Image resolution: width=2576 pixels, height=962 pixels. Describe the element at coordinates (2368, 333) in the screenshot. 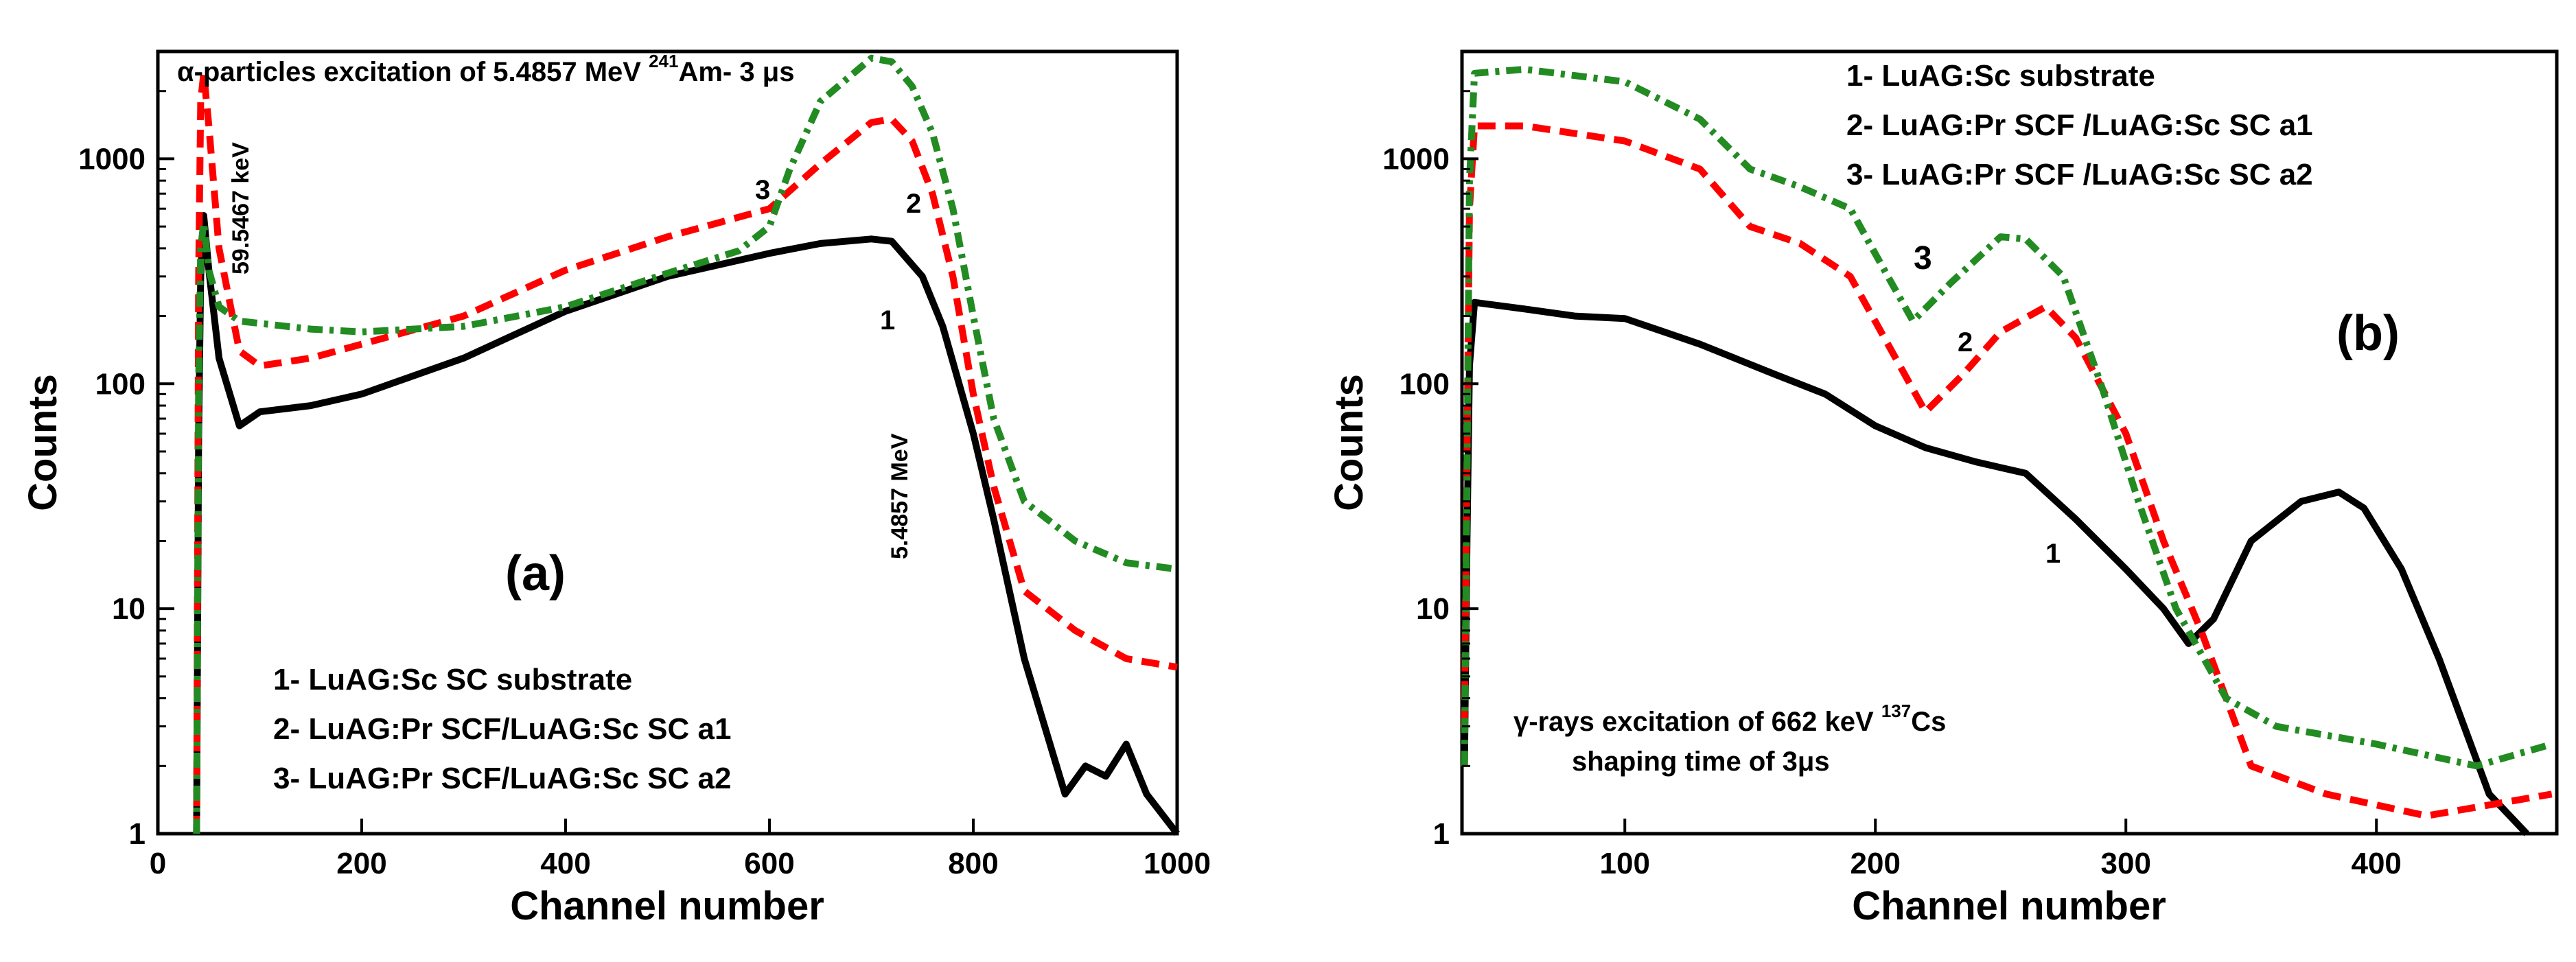

I see `panel-label-b: (b)` at that location.